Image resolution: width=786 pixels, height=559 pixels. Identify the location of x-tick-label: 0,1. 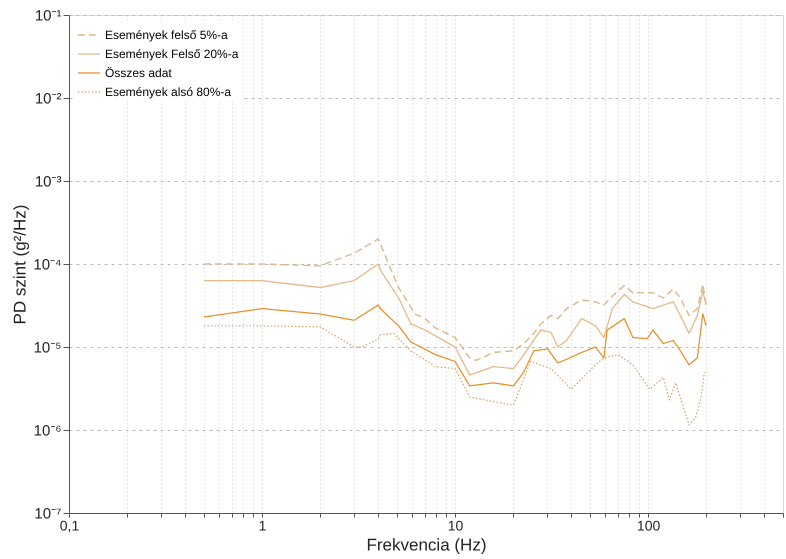
(70, 526).